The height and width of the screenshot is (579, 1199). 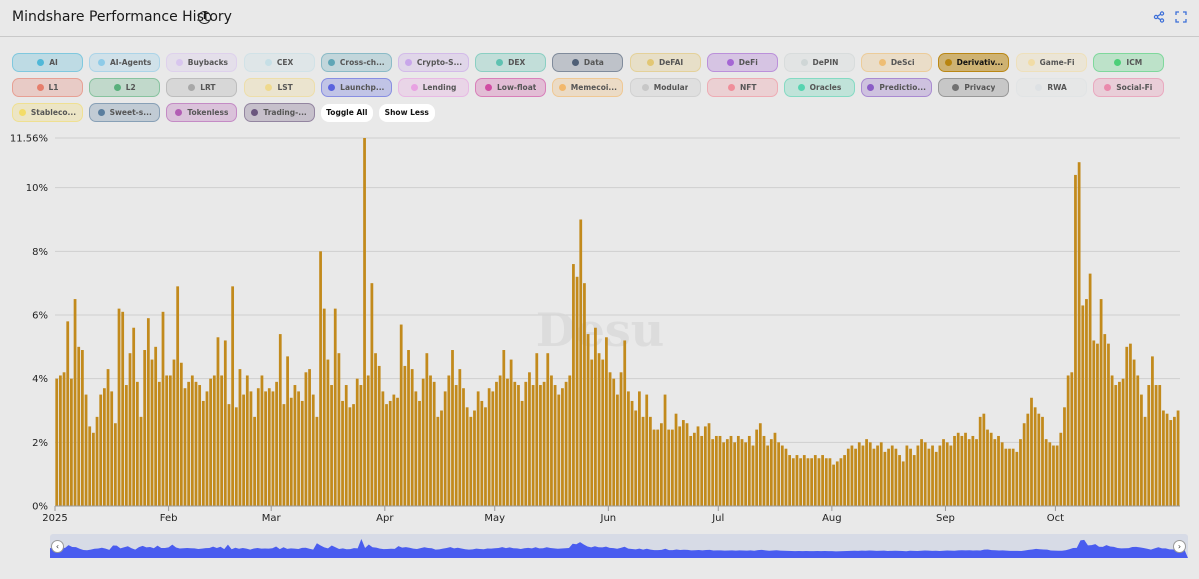 What do you see at coordinates (742, 62) in the screenshot?
I see `filter-chip: DeFi` at bounding box center [742, 62].